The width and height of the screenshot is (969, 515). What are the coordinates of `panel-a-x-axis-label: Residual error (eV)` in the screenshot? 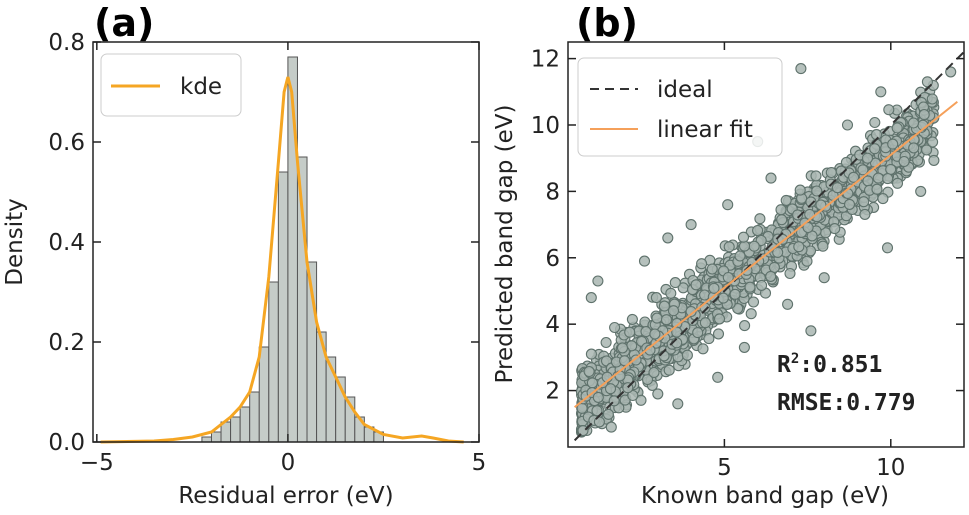 It's located at (285, 496).